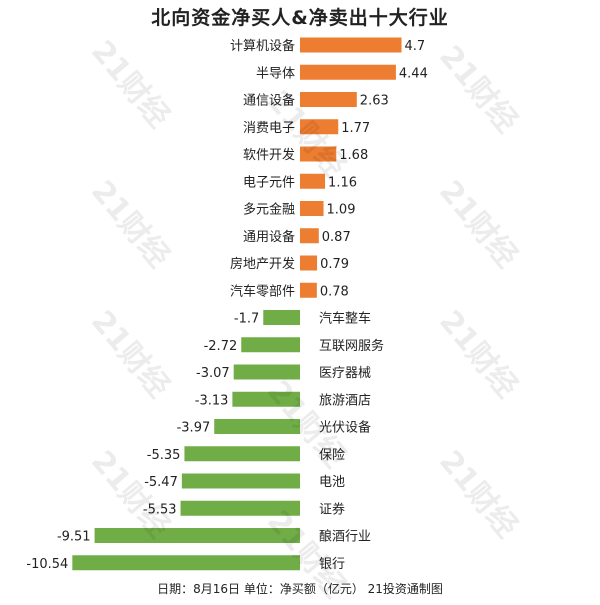 This screenshot has width=600, height=605. I want to click on value-label: -5.35, so click(164, 455).